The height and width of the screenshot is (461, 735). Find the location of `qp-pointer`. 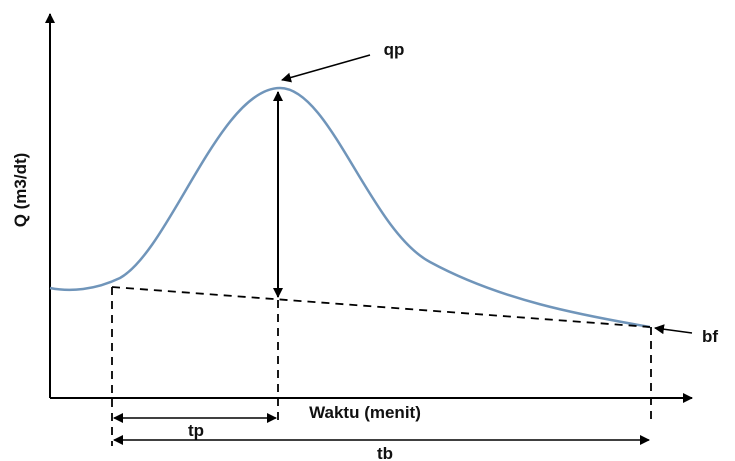

qp-pointer is located at coordinates (326, 68).